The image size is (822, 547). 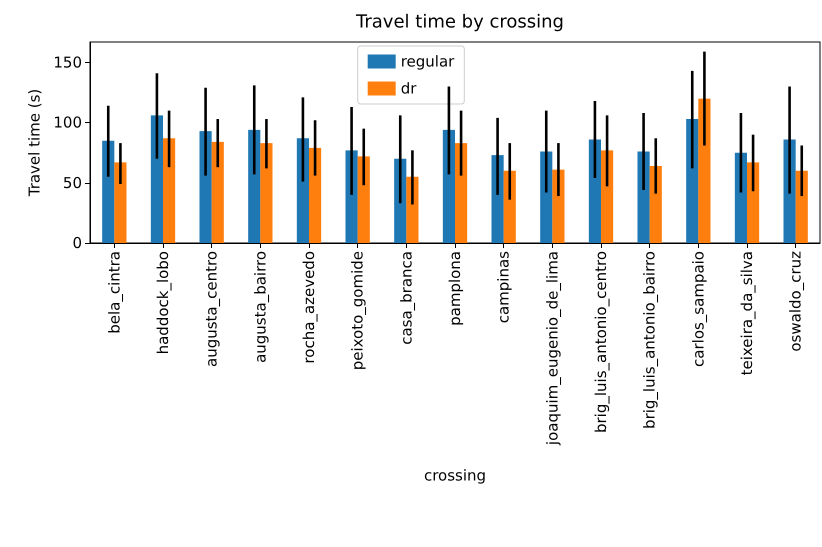 I want to click on x-tick-label: teixeira_da_silva, so click(x=747, y=313).